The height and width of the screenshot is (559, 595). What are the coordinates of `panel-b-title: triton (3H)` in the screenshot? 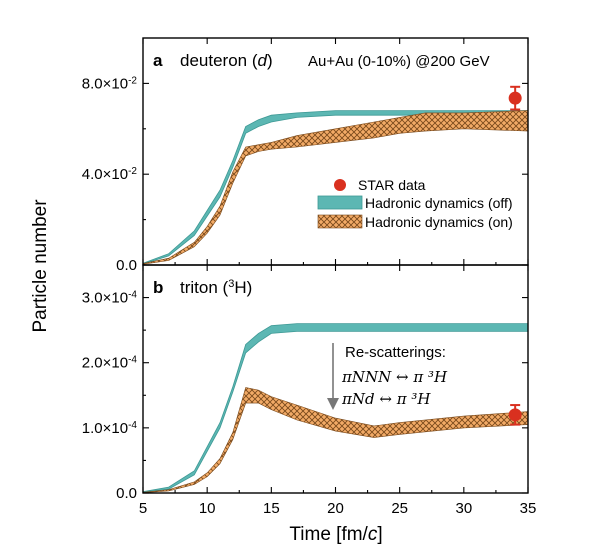 It's located at (216, 287).